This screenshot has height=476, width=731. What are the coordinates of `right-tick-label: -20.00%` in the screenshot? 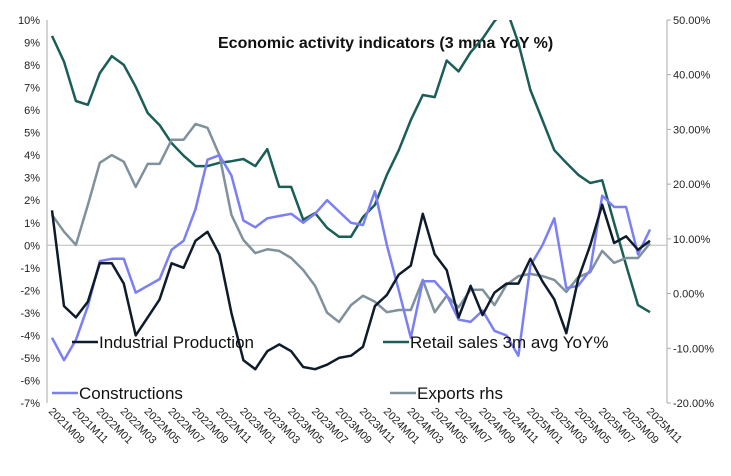 It's located at (693, 404).